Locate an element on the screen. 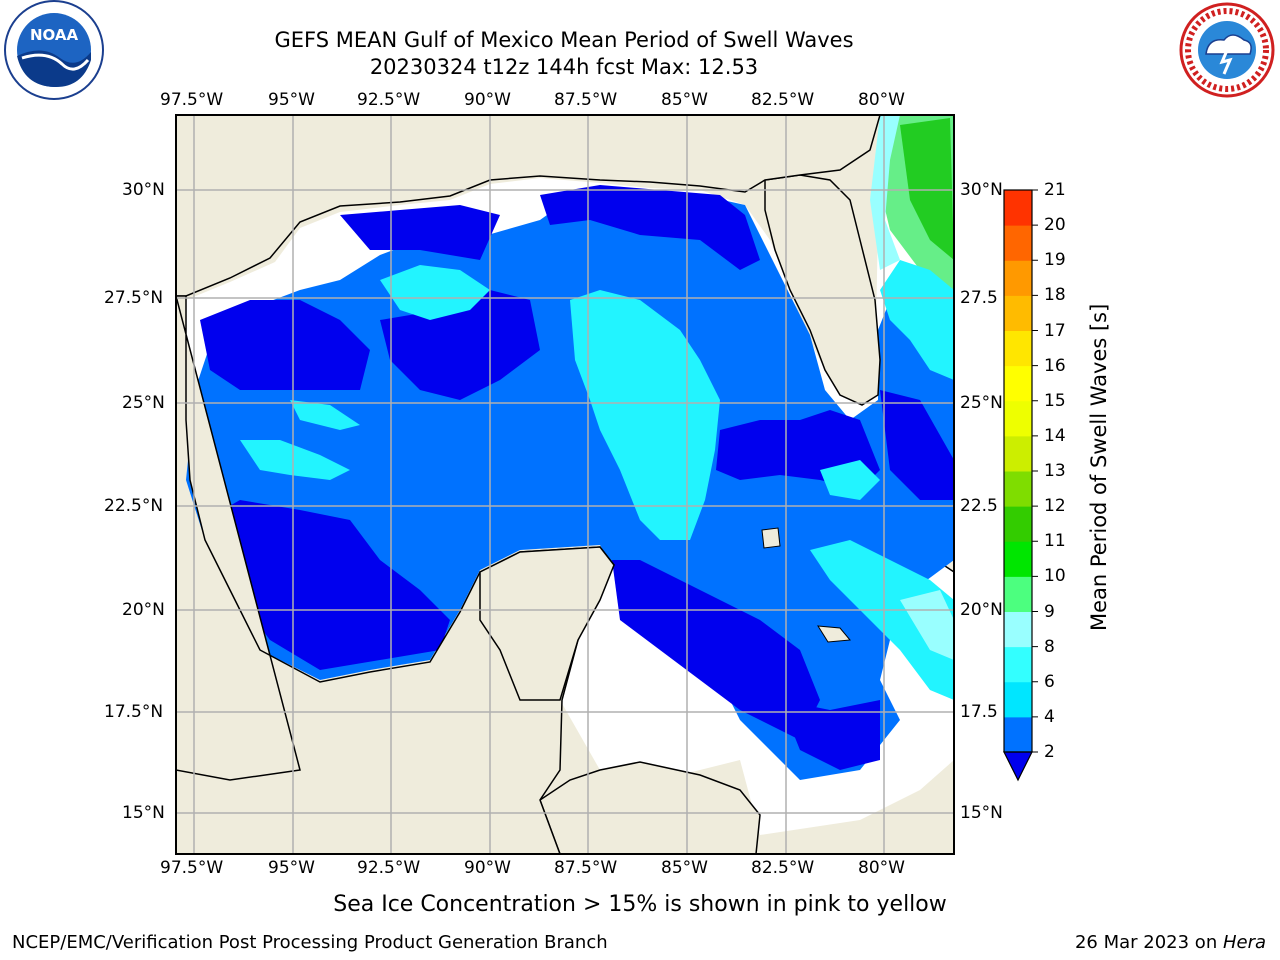  map-subtitle: 20230324 t12z 144h fcst Max: 12.53 is located at coordinates (564, 67).